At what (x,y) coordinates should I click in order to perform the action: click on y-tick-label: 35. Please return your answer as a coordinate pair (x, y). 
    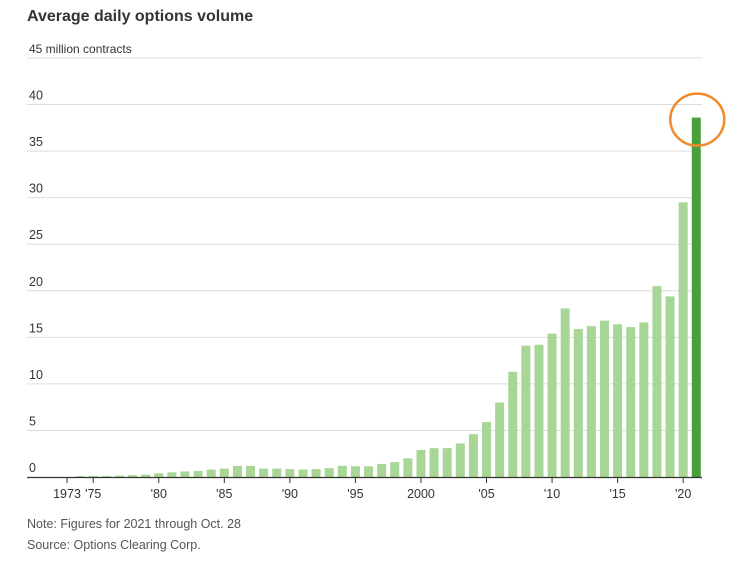
    Looking at the image, I should click on (36, 142).